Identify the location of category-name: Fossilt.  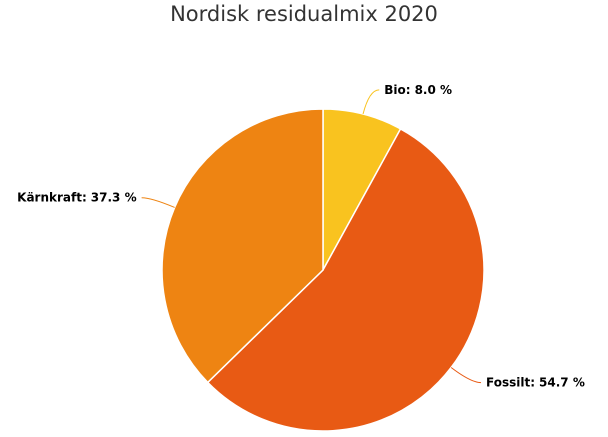
(508, 382).